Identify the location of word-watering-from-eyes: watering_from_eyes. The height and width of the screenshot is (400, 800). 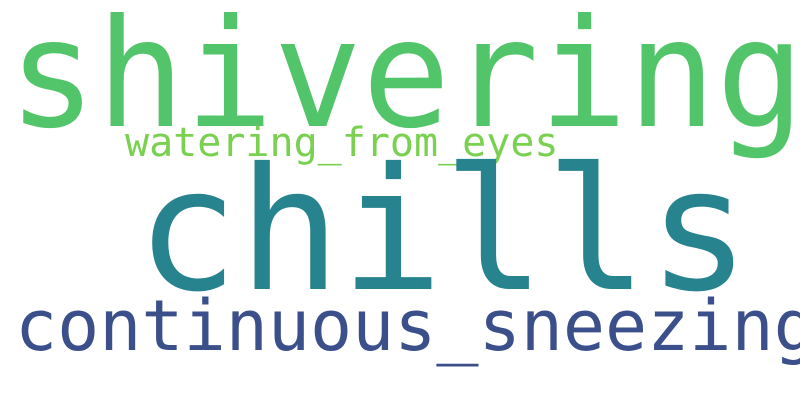
(342, 143).